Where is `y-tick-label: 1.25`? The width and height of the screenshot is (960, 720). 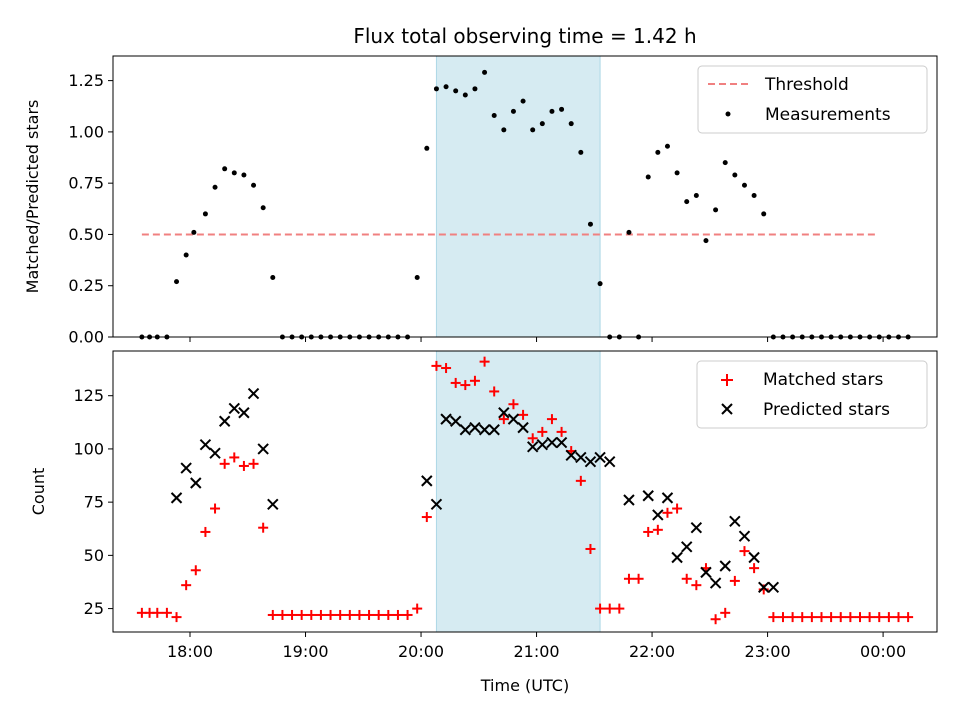
y-tick-label: 1.25 is located at coordinates (86, 80).